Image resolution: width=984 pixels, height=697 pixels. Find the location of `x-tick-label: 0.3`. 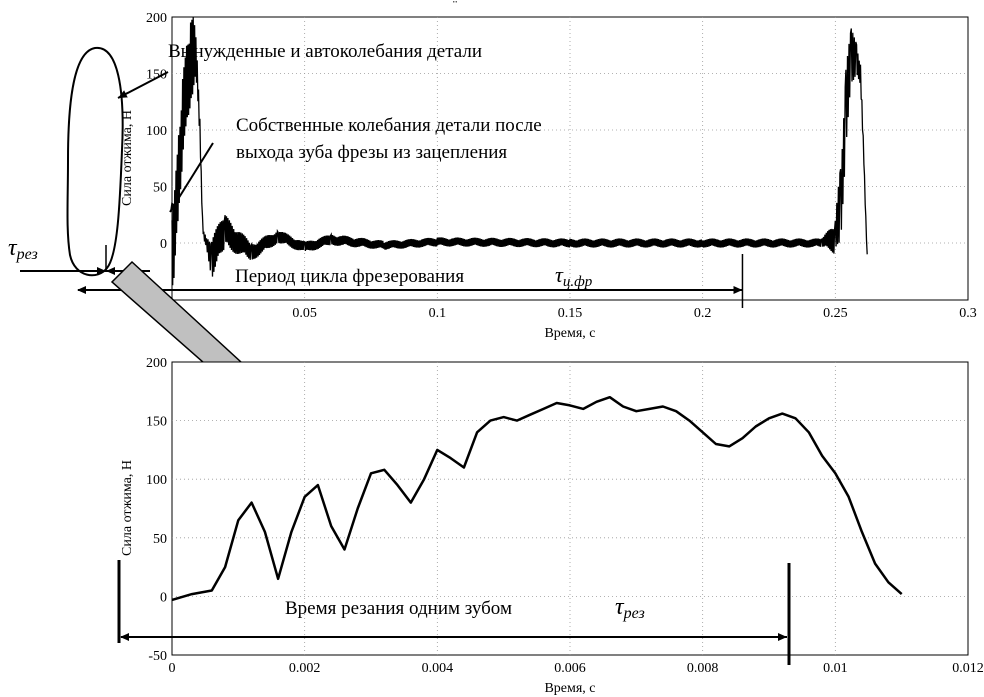

x-tick-label: 0.3 is located at coordinates (968, 313).